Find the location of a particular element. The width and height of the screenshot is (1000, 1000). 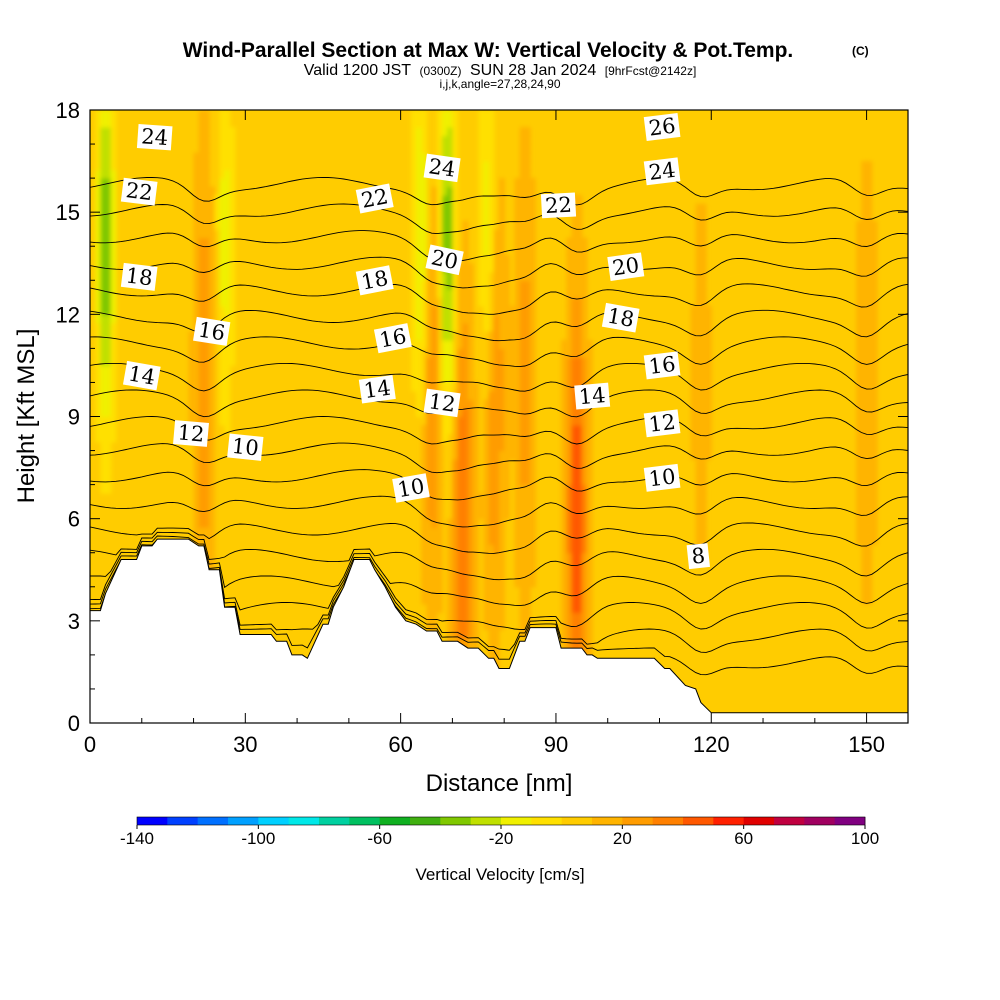

subtitle-valid: Valid 1200 JST is located at coordinates (358, 70).